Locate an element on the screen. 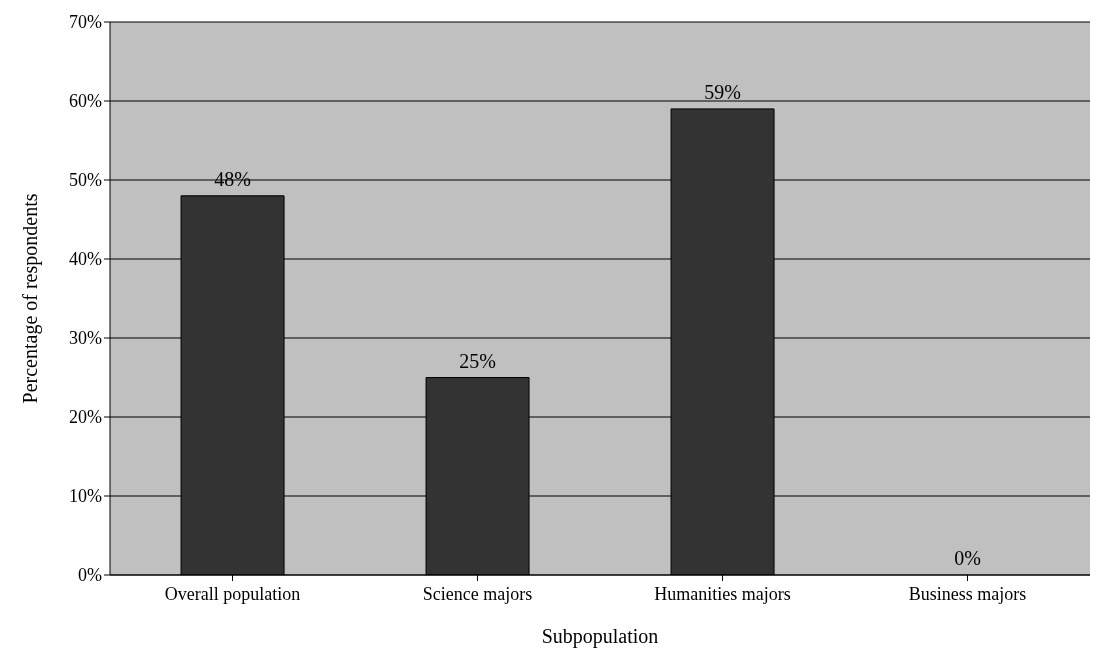 Image resolution: width=1106 pixels, height=656 pixels. y-tick-label: 30% is located at coordinates (85, 338).